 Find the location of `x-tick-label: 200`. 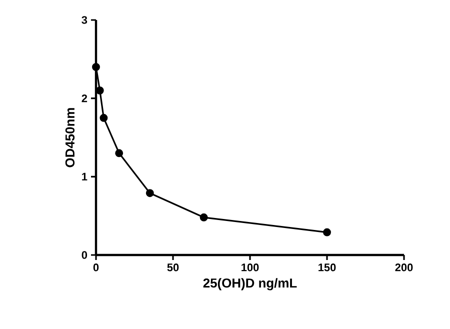

x-tick-label: 200 is located at coordinates (404, 268).